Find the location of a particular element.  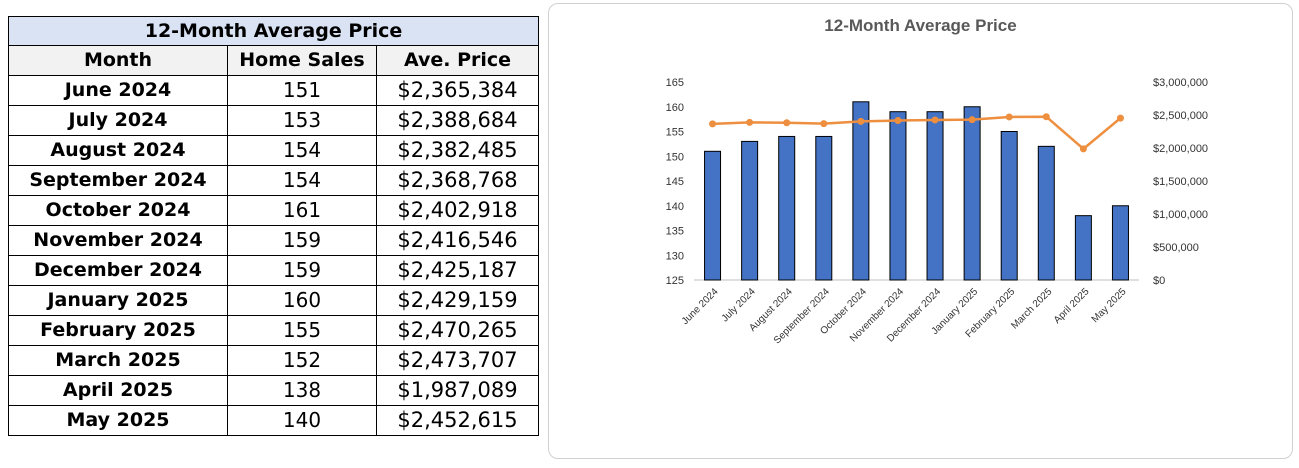

ave-price-cell: $2,452,615 is located at coordinates (457, 420).